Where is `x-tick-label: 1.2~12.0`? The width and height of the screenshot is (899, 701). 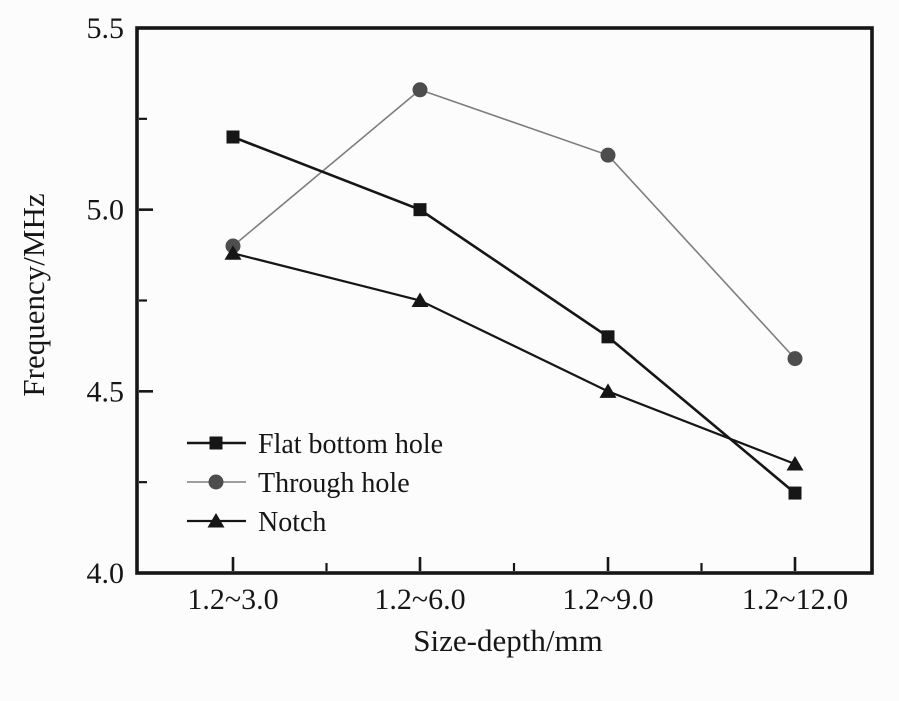
x-tick-label: 1.2~12.0 is located at coordinates (795, 599).